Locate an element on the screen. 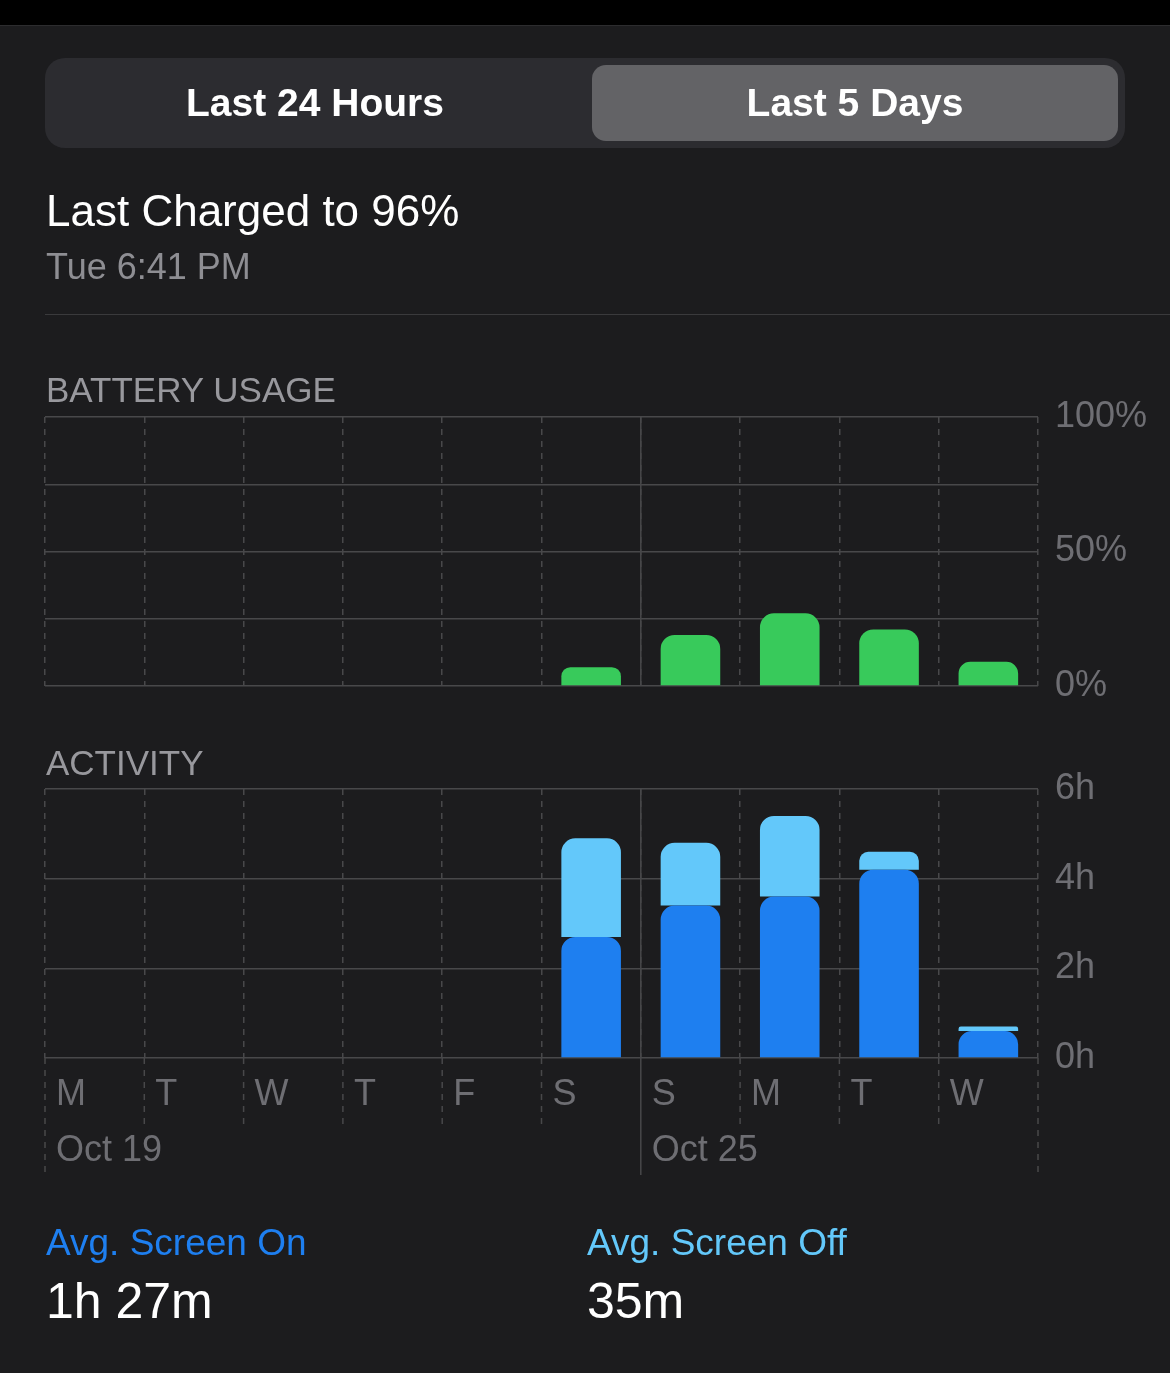 The height and width of the screenshot is (1373, 1170). y-tick-label: 2h is located at coordinates (1075, 966).